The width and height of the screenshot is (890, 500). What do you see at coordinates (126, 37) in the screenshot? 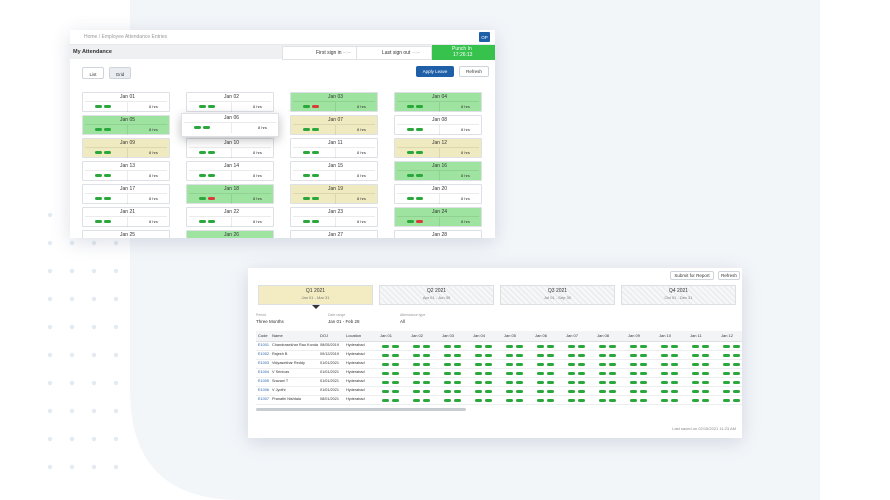
I see `breadcrumb: Home / Employee Attendance Entries` at bounding box center [126, 37].